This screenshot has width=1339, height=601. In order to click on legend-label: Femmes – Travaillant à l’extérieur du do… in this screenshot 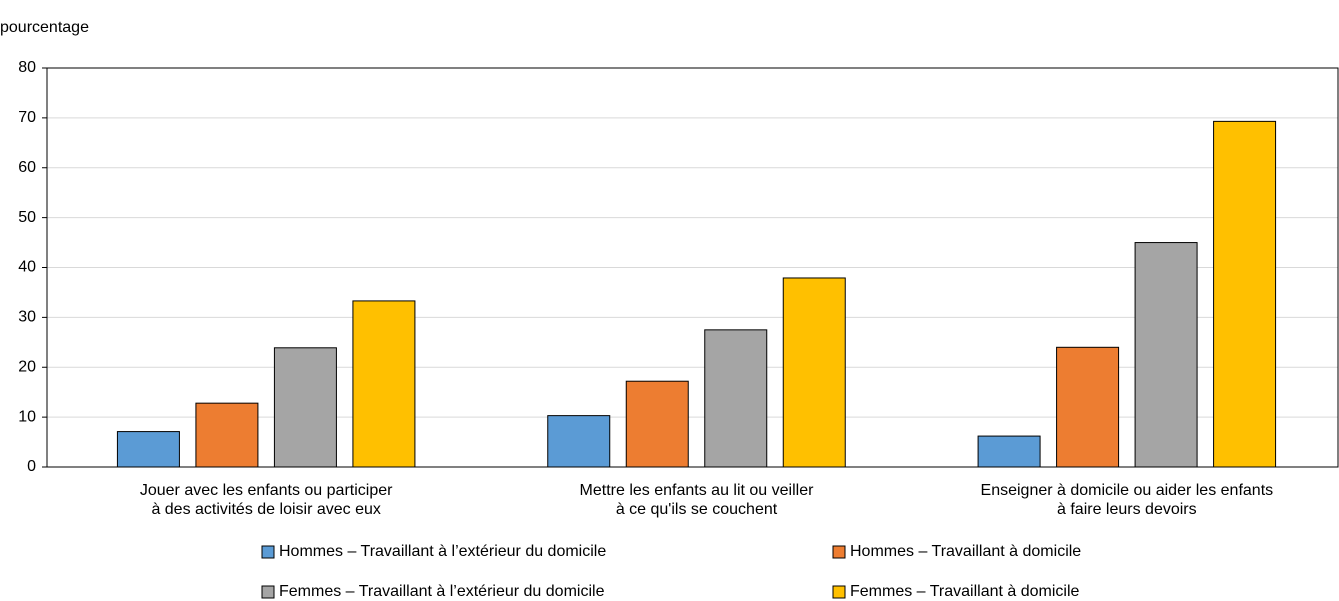, I will do `click(442, 591)`.